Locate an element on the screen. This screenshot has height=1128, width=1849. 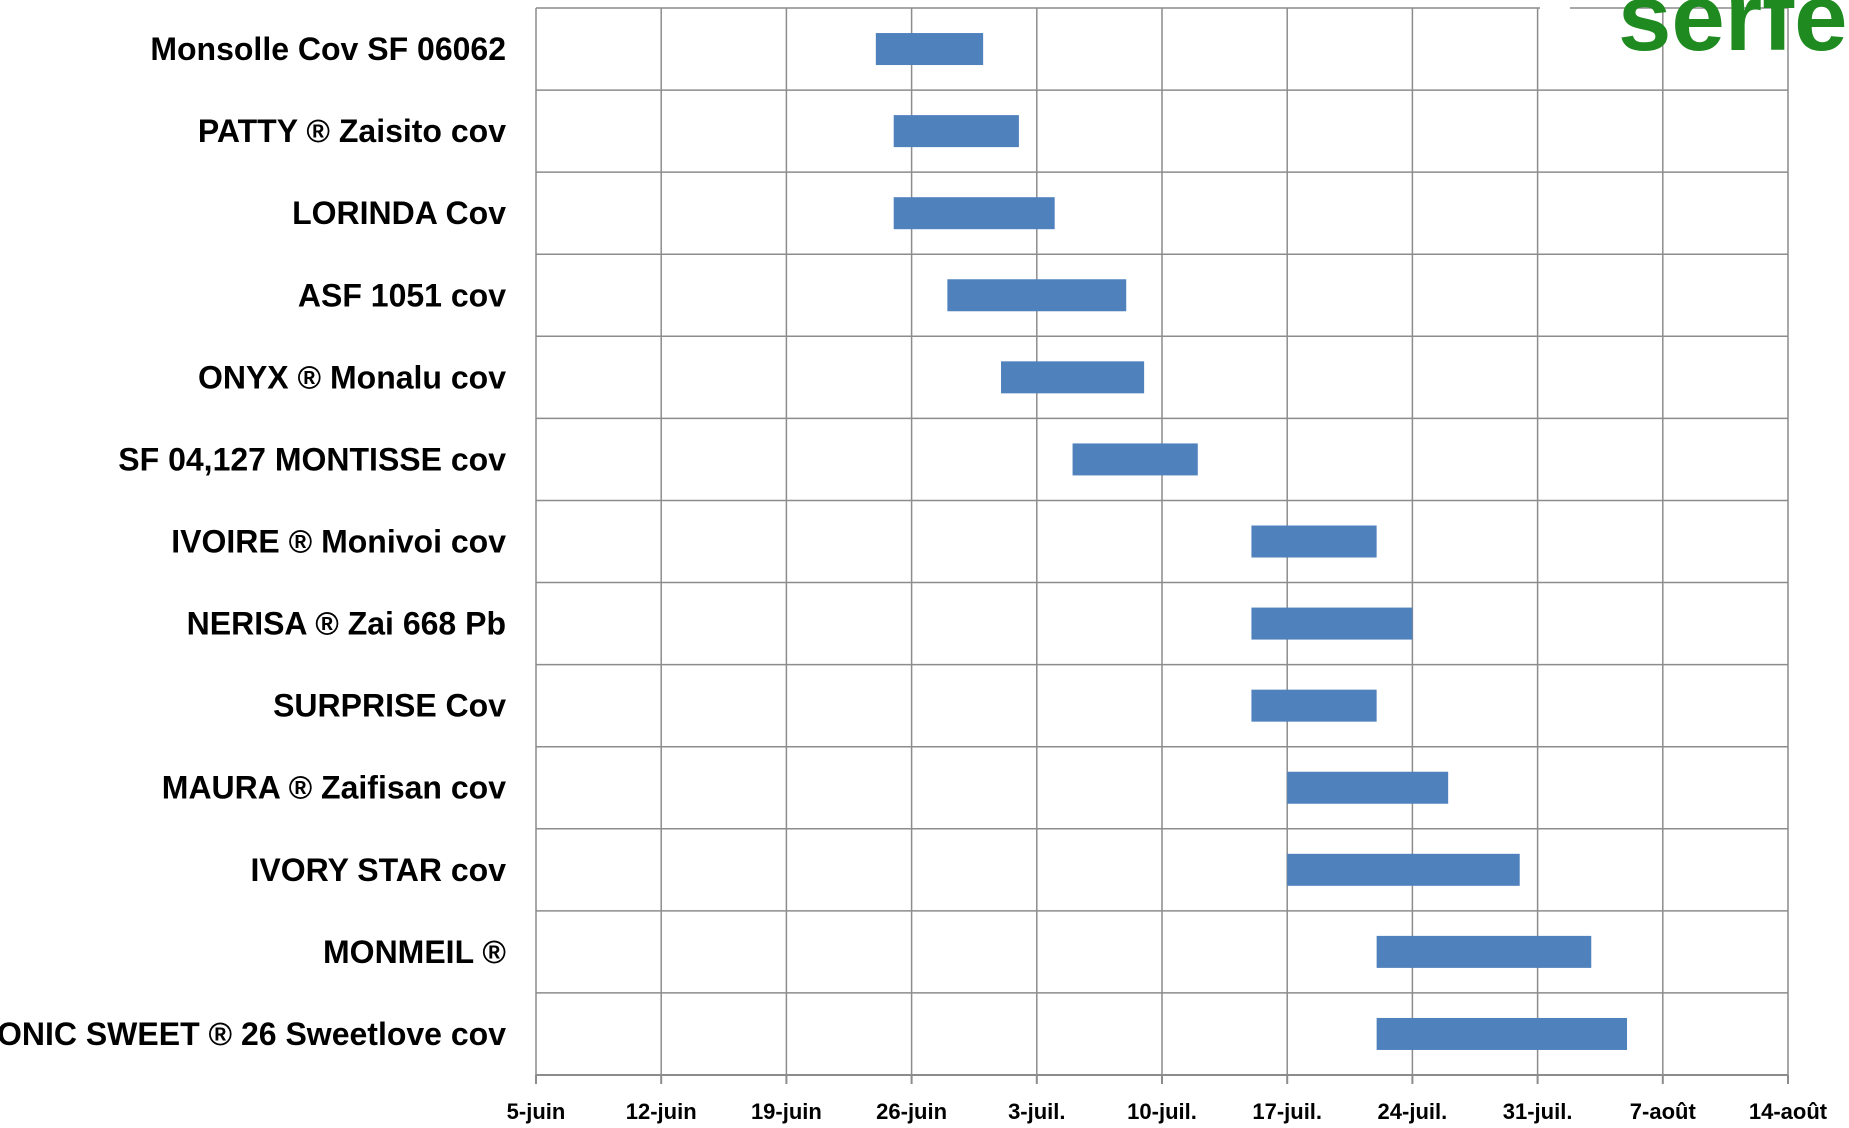
category-label: SURPRISE Cov is located at coordinates (389, 706).